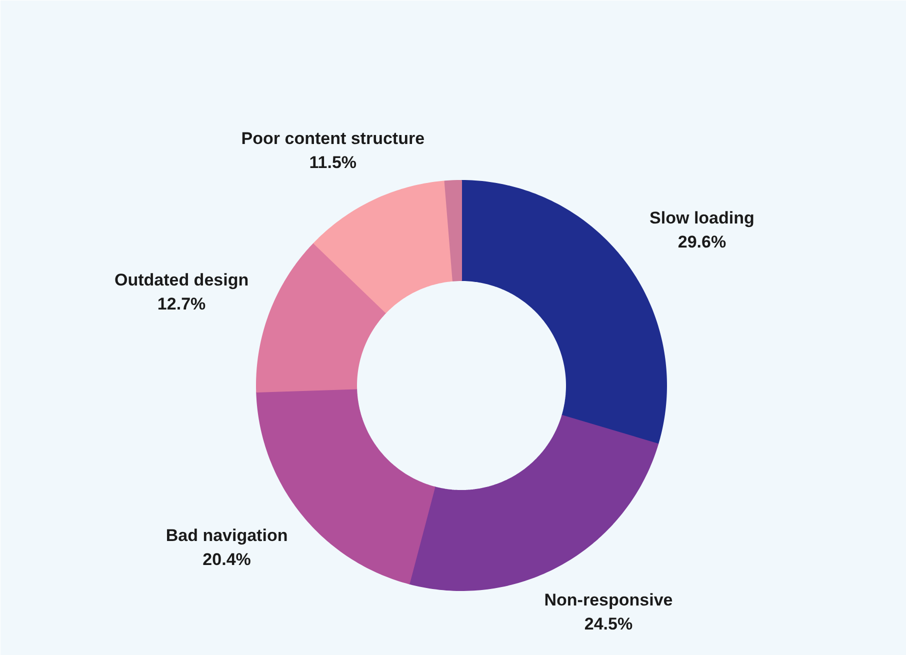  I want to click on slice-label: Poor content structure, so click(333, 138).